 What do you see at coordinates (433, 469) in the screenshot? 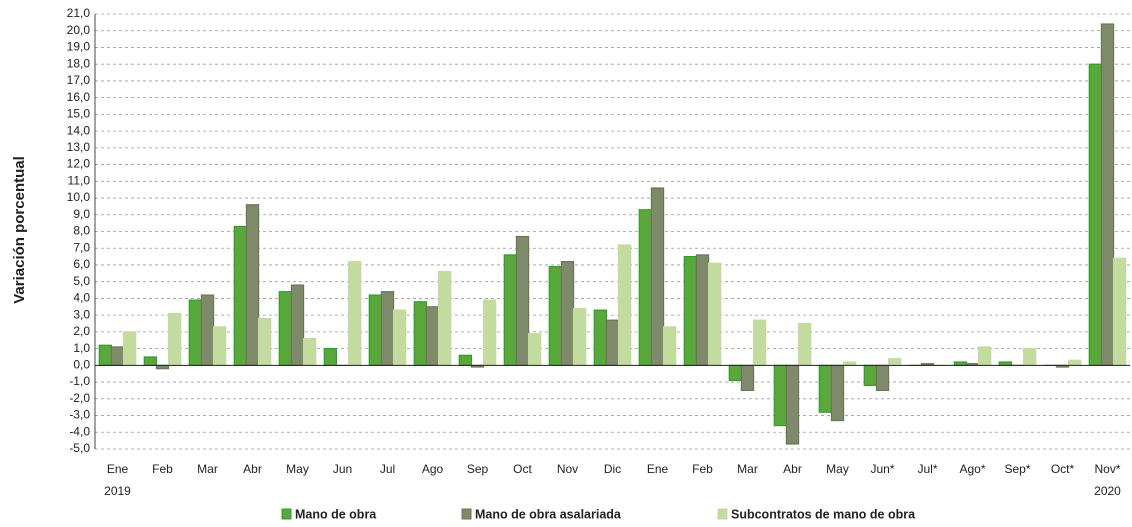
I see `x-tick-label: Ago` at bounding box center [433, 469].